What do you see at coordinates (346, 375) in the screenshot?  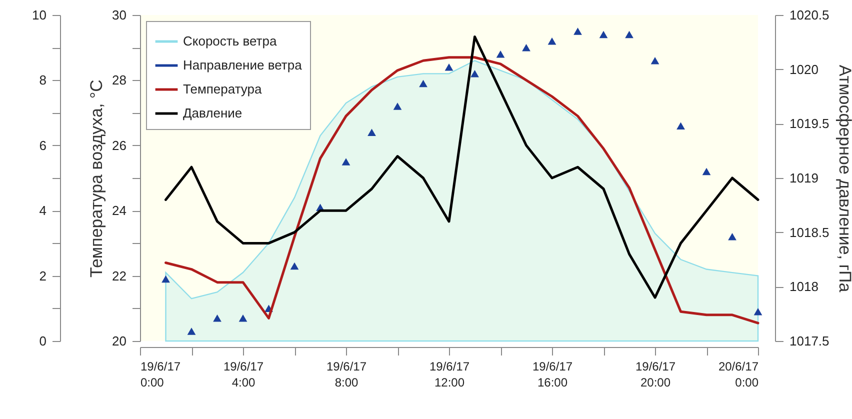 I see `x-tick-label: 19/6/17 8:00` at bounding box center [346, 375].